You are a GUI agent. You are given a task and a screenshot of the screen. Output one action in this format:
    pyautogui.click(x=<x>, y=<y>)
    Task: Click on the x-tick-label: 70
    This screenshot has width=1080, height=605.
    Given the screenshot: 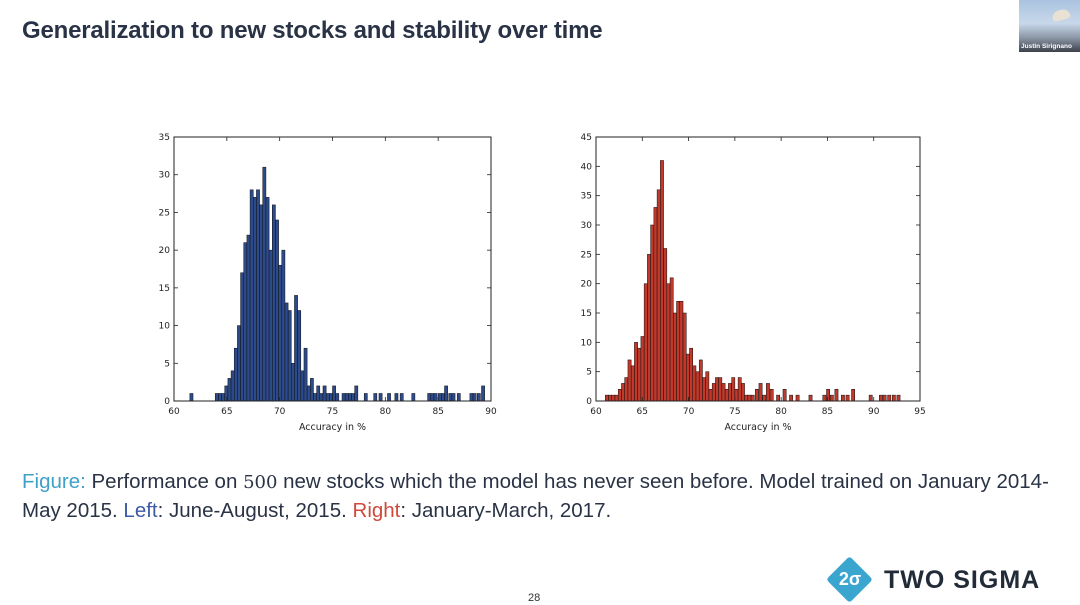 What is the action you would take?
    pyautogui.click(x=280, y=412)
    